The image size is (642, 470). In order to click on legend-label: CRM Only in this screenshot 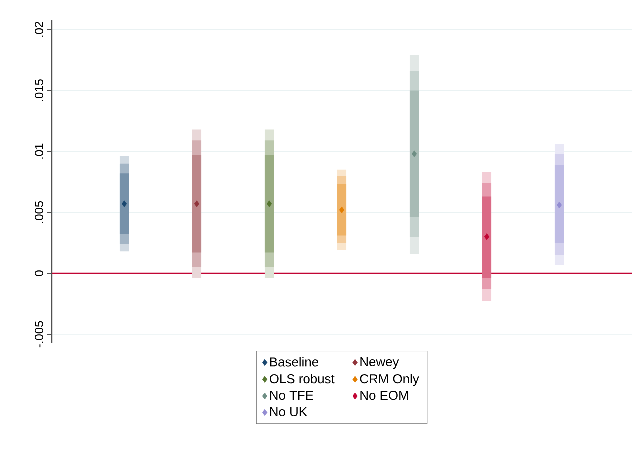, I will do `click(390, 380)`.